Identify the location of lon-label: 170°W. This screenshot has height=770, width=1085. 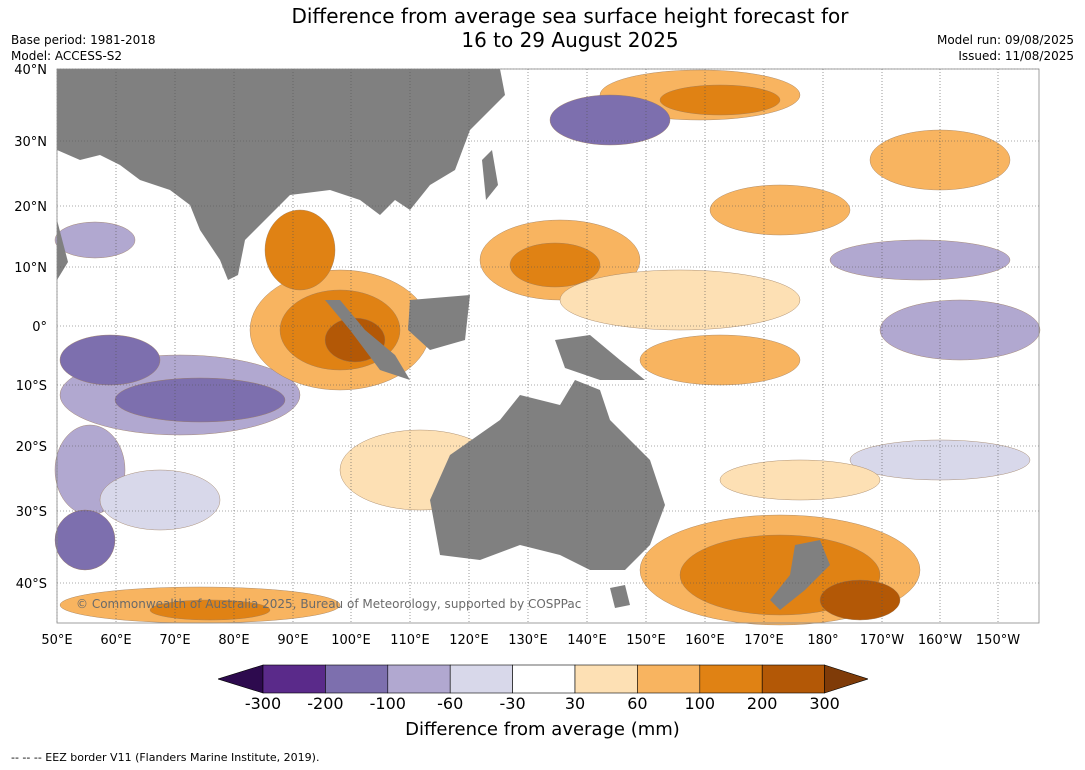
(882, 640).